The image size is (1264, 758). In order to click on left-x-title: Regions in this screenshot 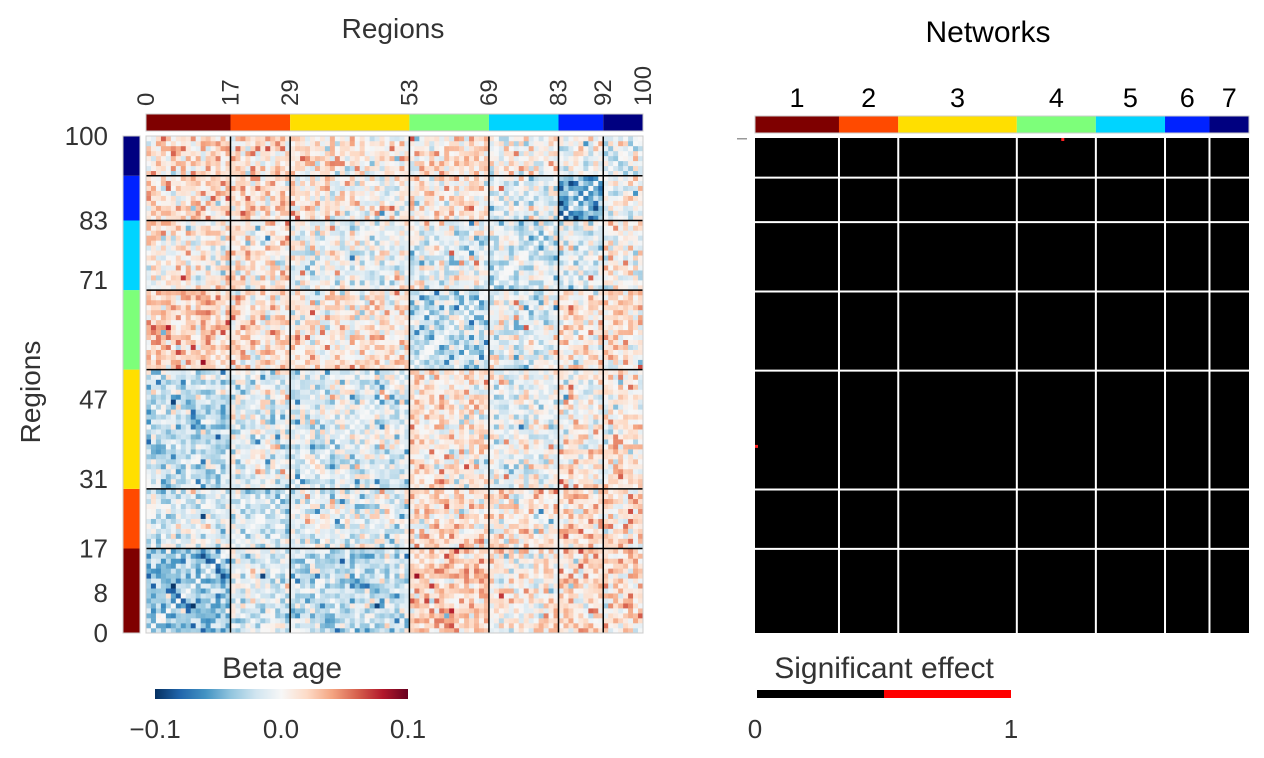, I will do `click(393, 28)`.